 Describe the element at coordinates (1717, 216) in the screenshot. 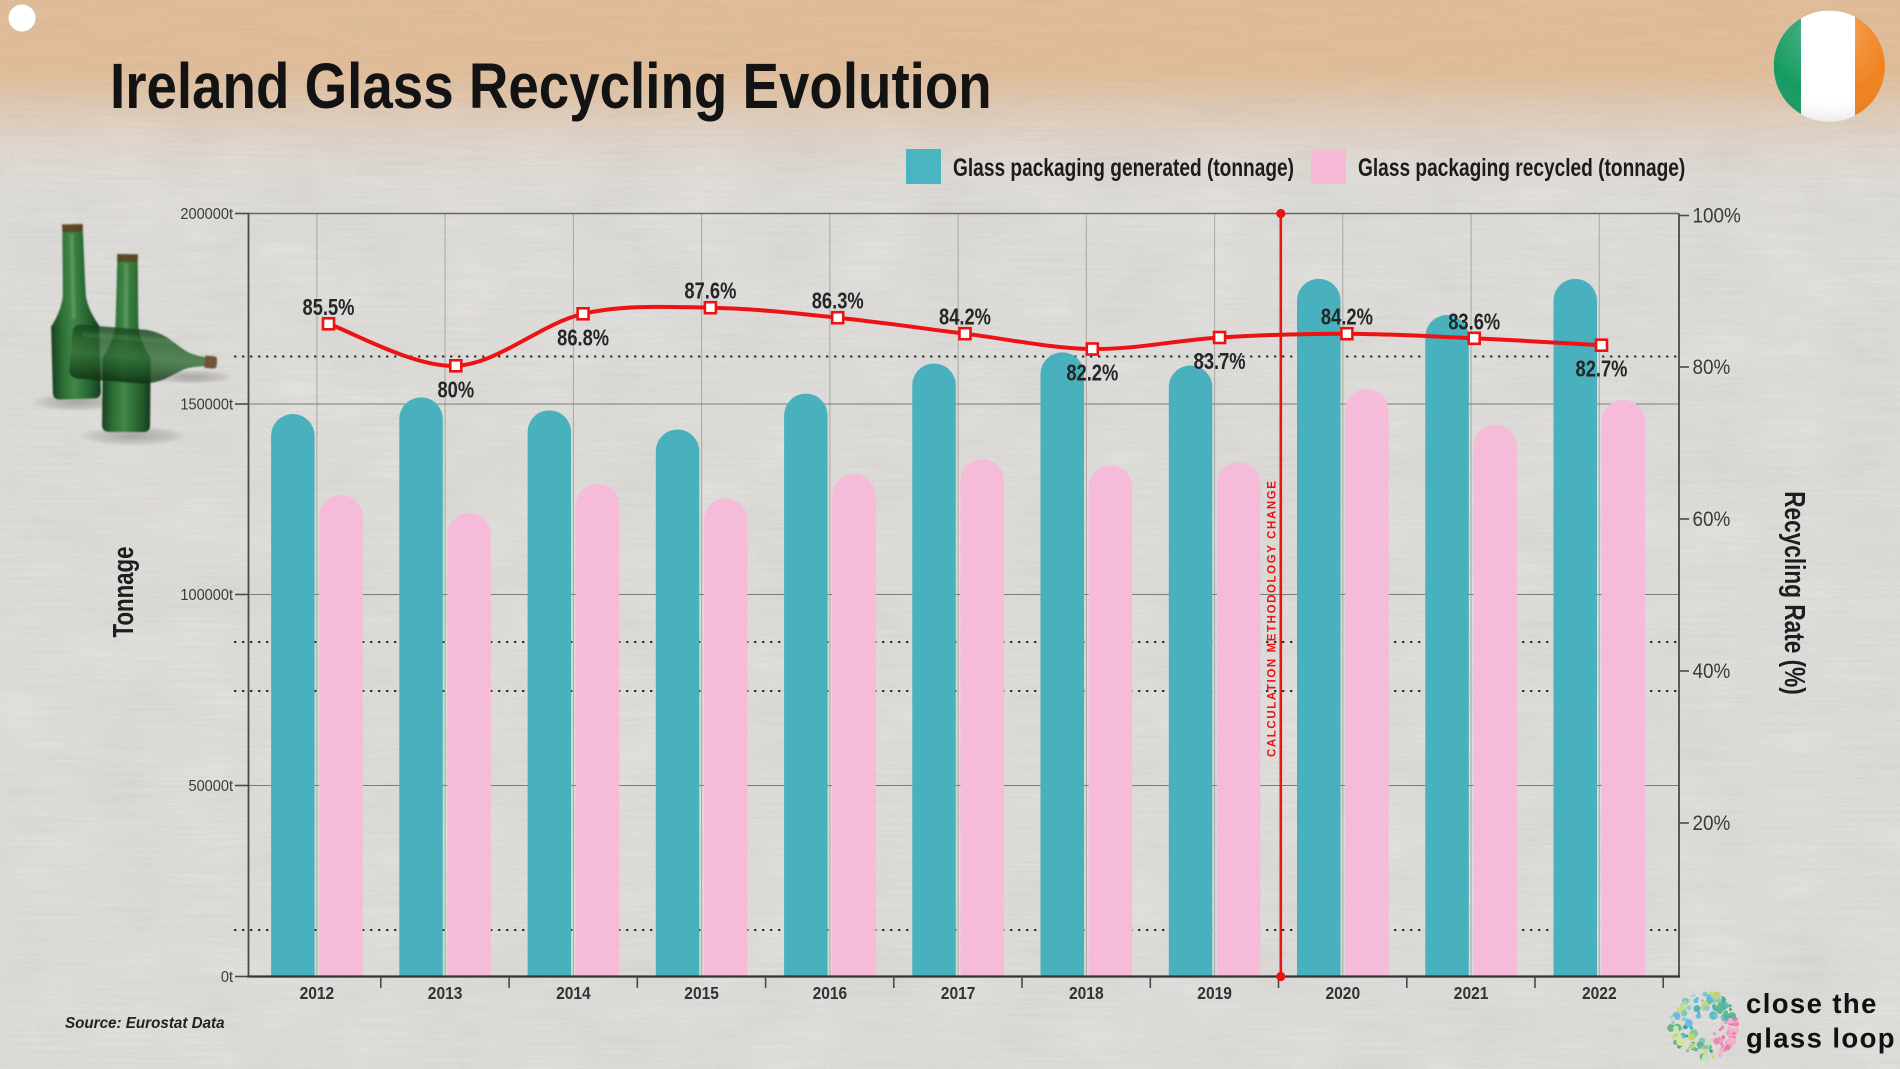

I see `svg-text: 100%` at that location.